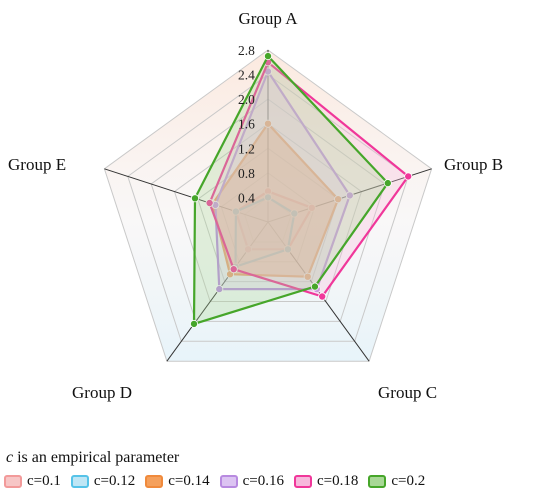 This screenshot has width=550, height=500. I want to click on legend-label: c=0.18, so click(338, 481).